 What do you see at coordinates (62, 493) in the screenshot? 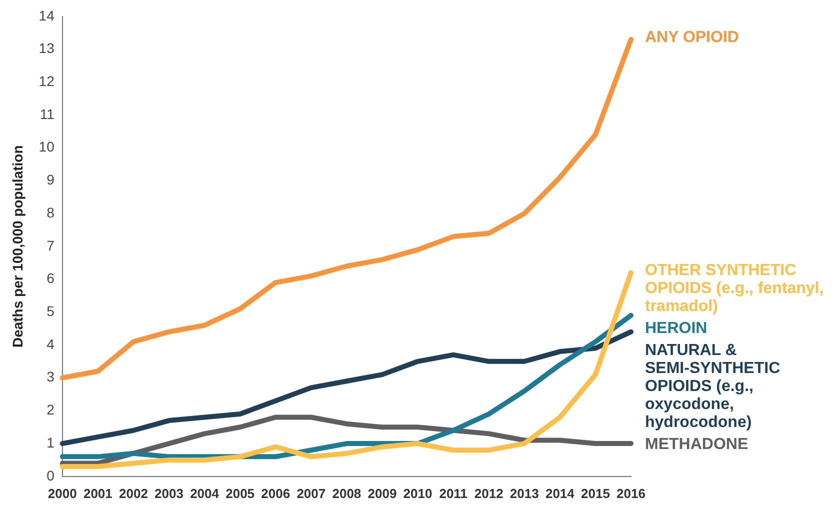
I see `x-tick-label: 2000` at bounding box center [62, 493].